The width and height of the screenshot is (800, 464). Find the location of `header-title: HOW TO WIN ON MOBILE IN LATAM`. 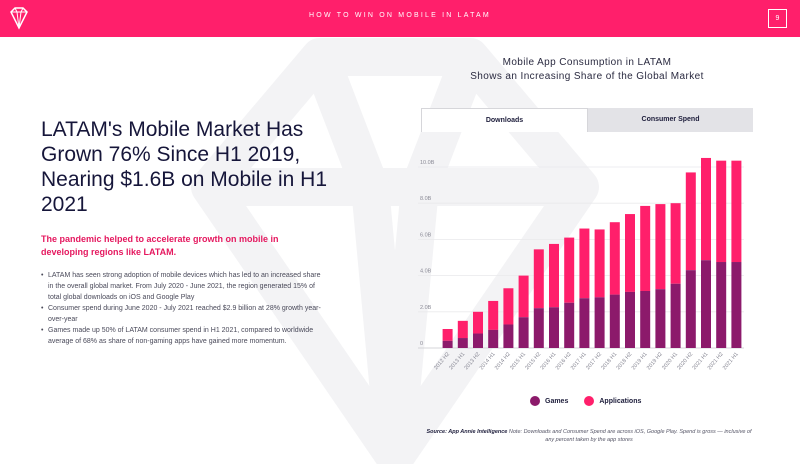

header-title: HOW TO WIN ON MOBILE IN LATAM is located at coordinates (400, 15).